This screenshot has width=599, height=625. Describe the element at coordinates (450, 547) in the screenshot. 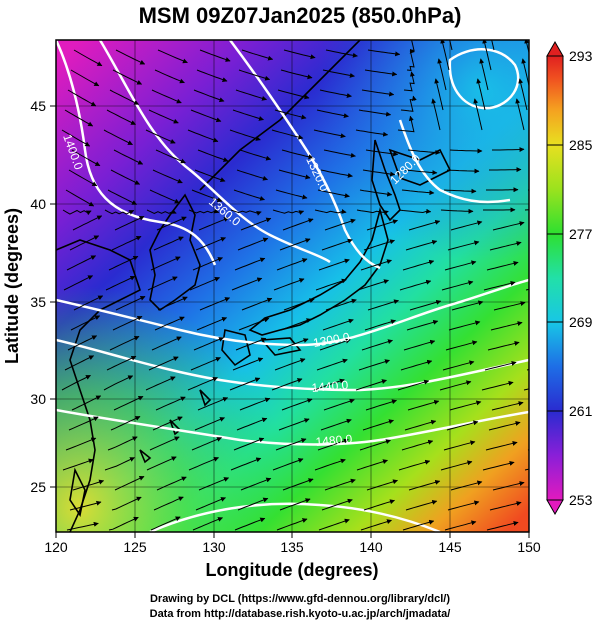

I see `x-tick-label: 145` at that location.